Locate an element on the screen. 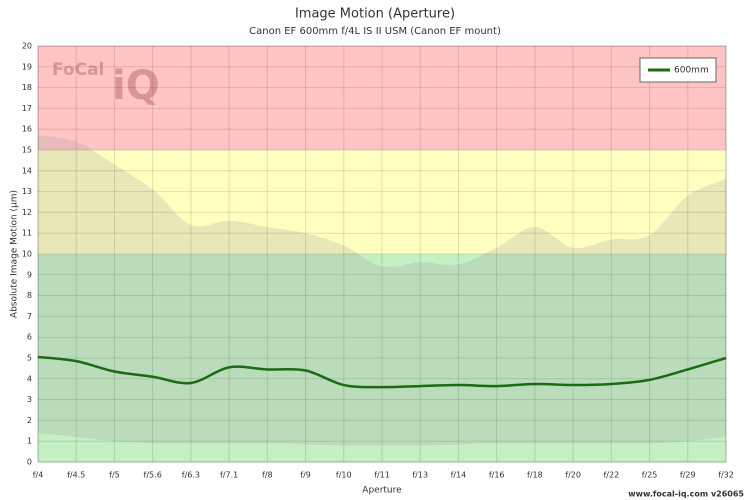  x-tick-label: f/13 is located at coordinates (420, 475).